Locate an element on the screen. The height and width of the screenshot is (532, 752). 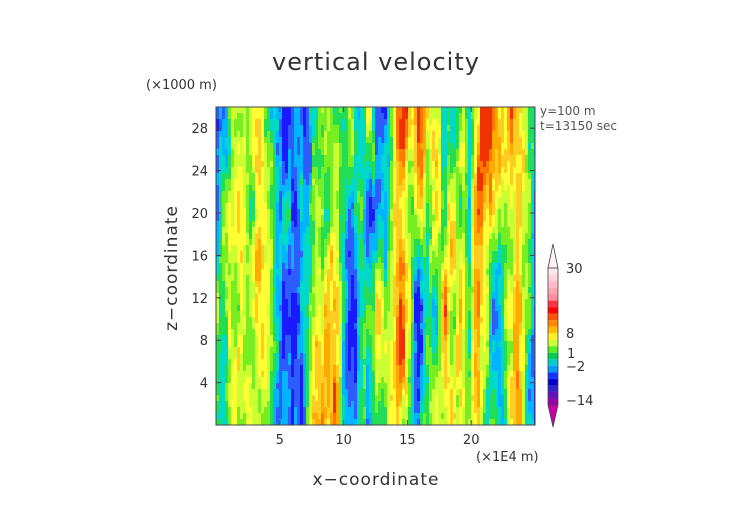
colorbar-top-arrow is located at coordinates (553, 256).